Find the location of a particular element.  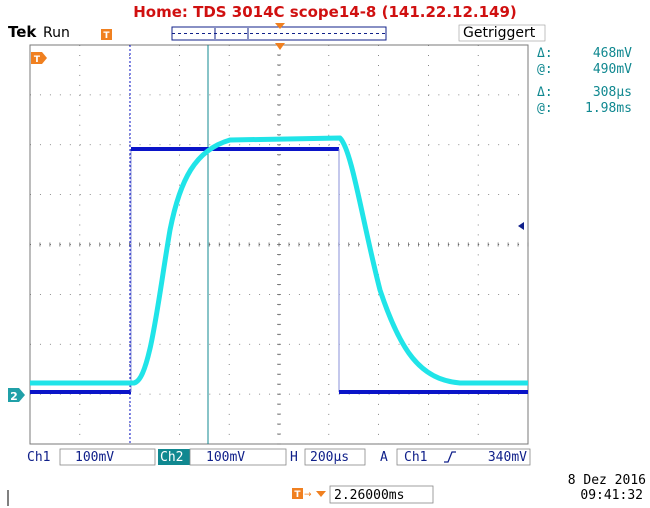

trigger-position-box is located at coordinates (381, 494).